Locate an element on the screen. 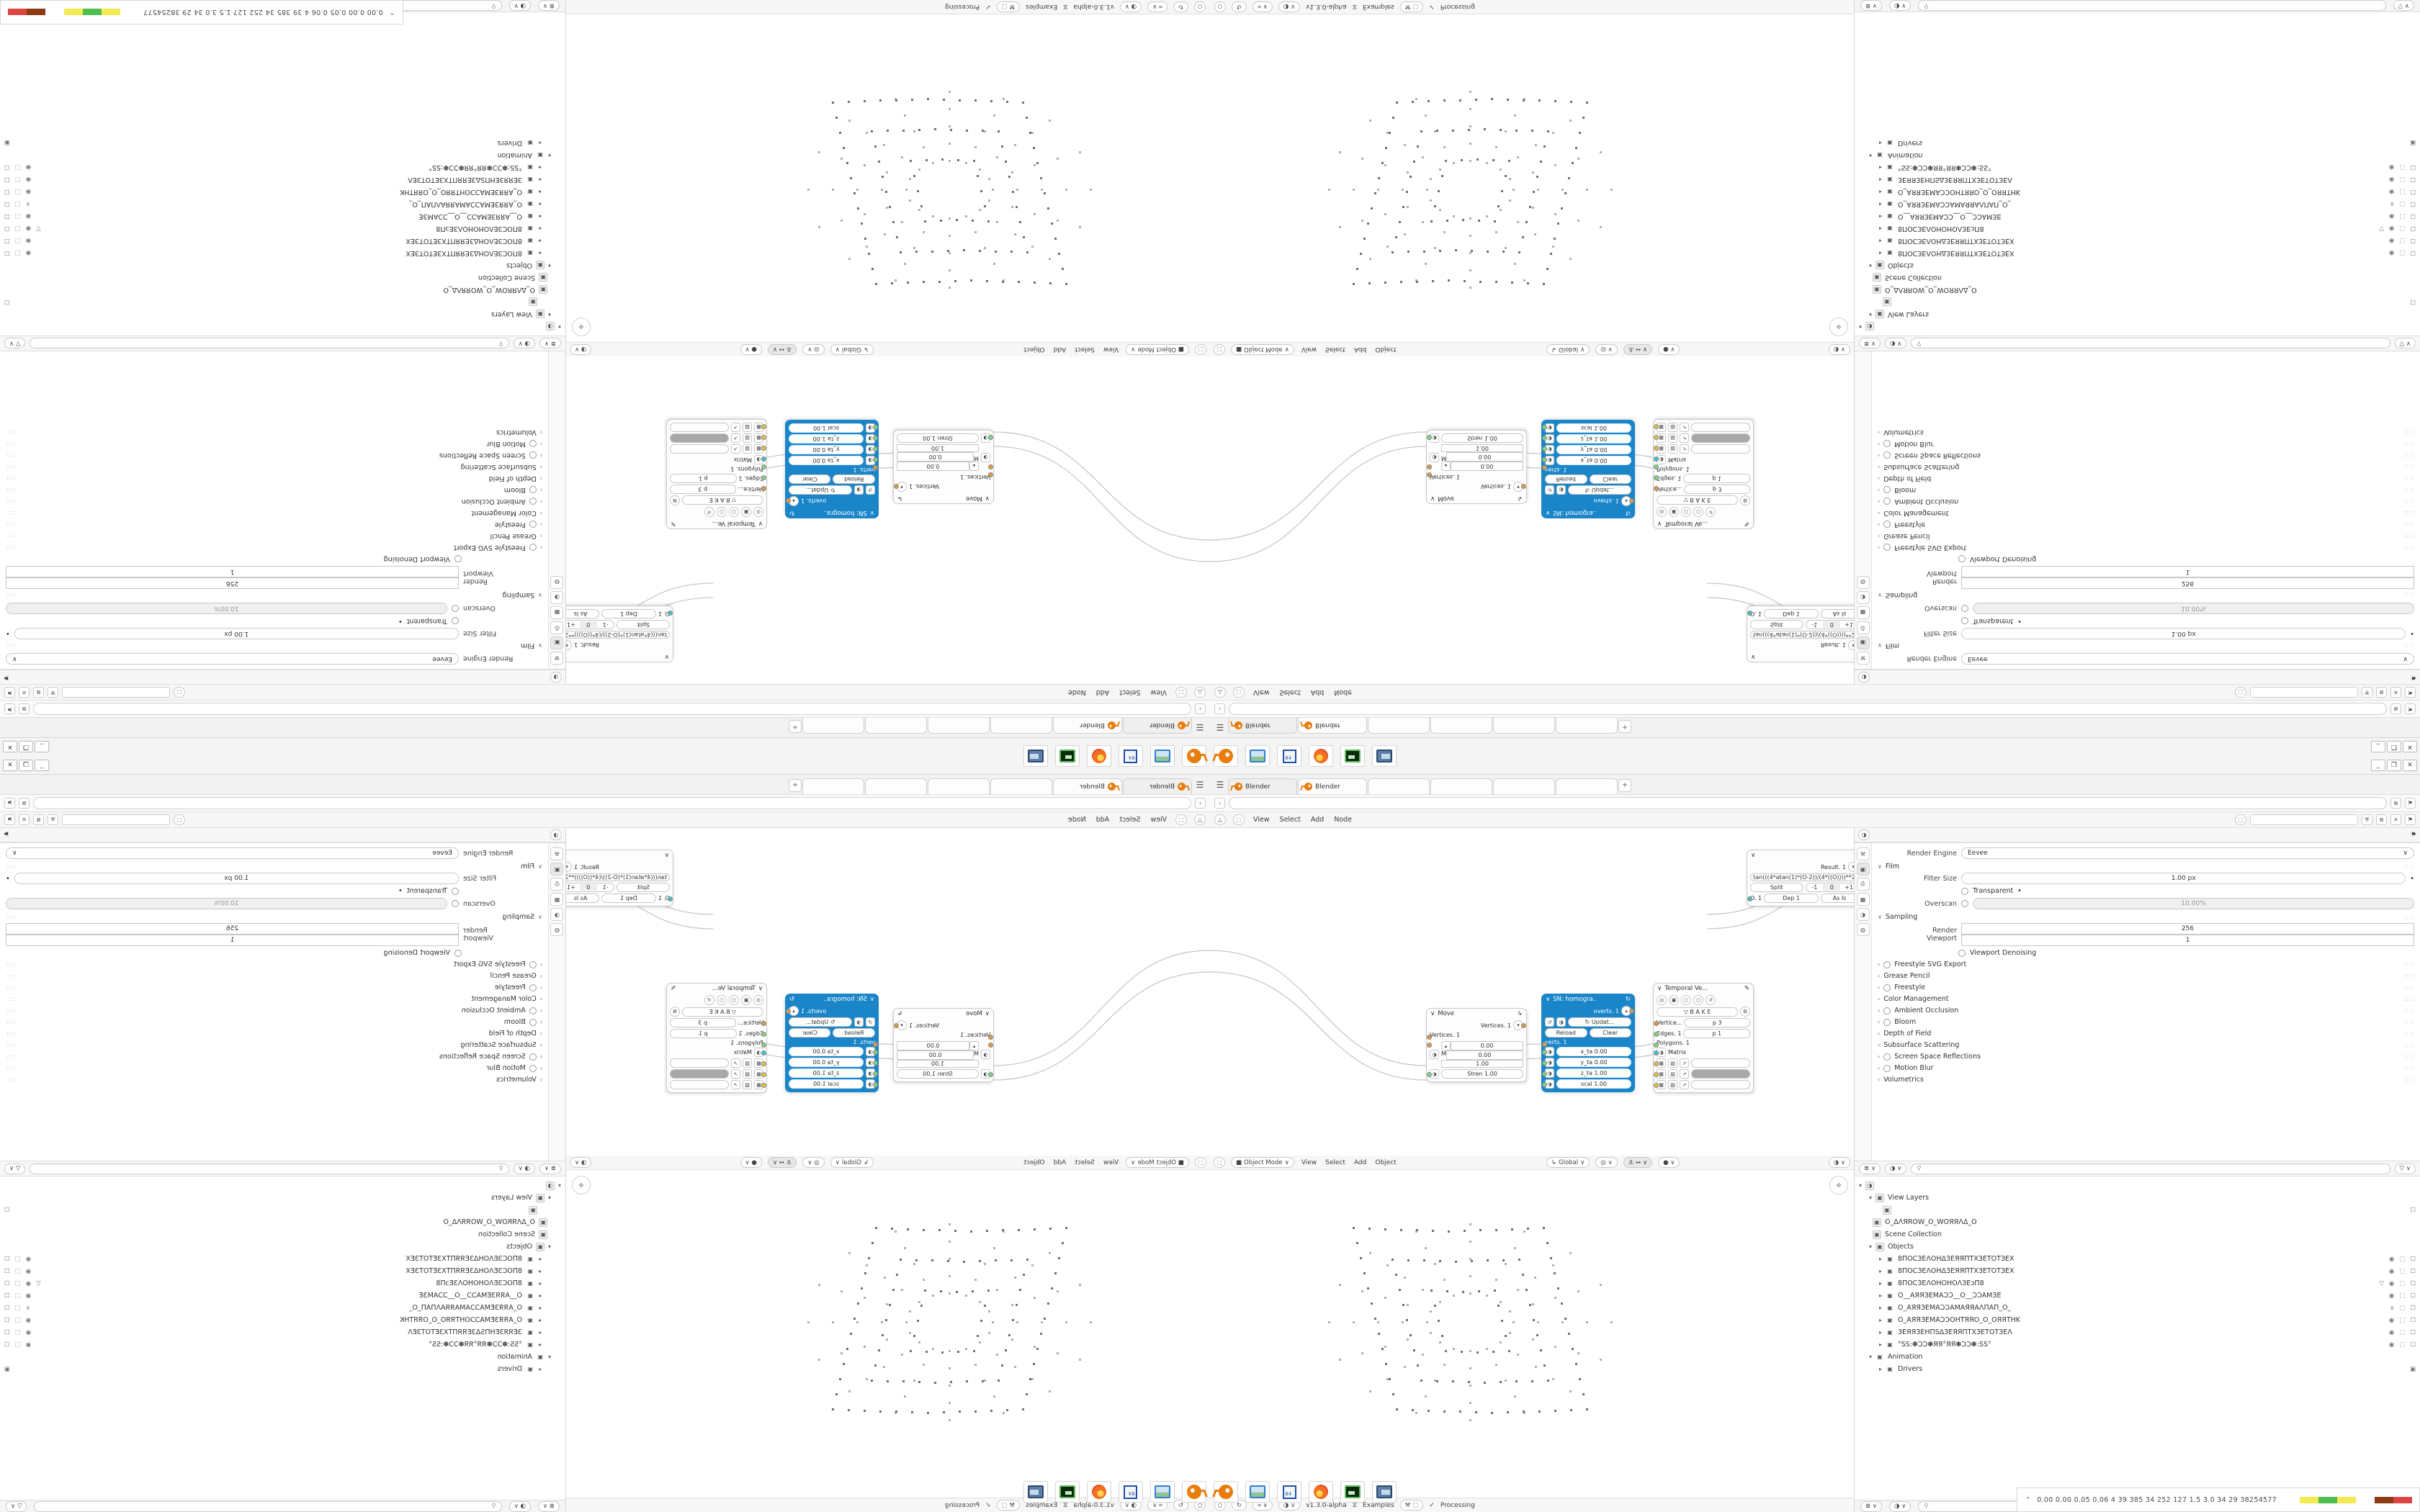 Image resolution: width=2420 pixels, height=1512 pixels. viewer-socket-value-0: p 3 is located at coordinates (1717, 1022).